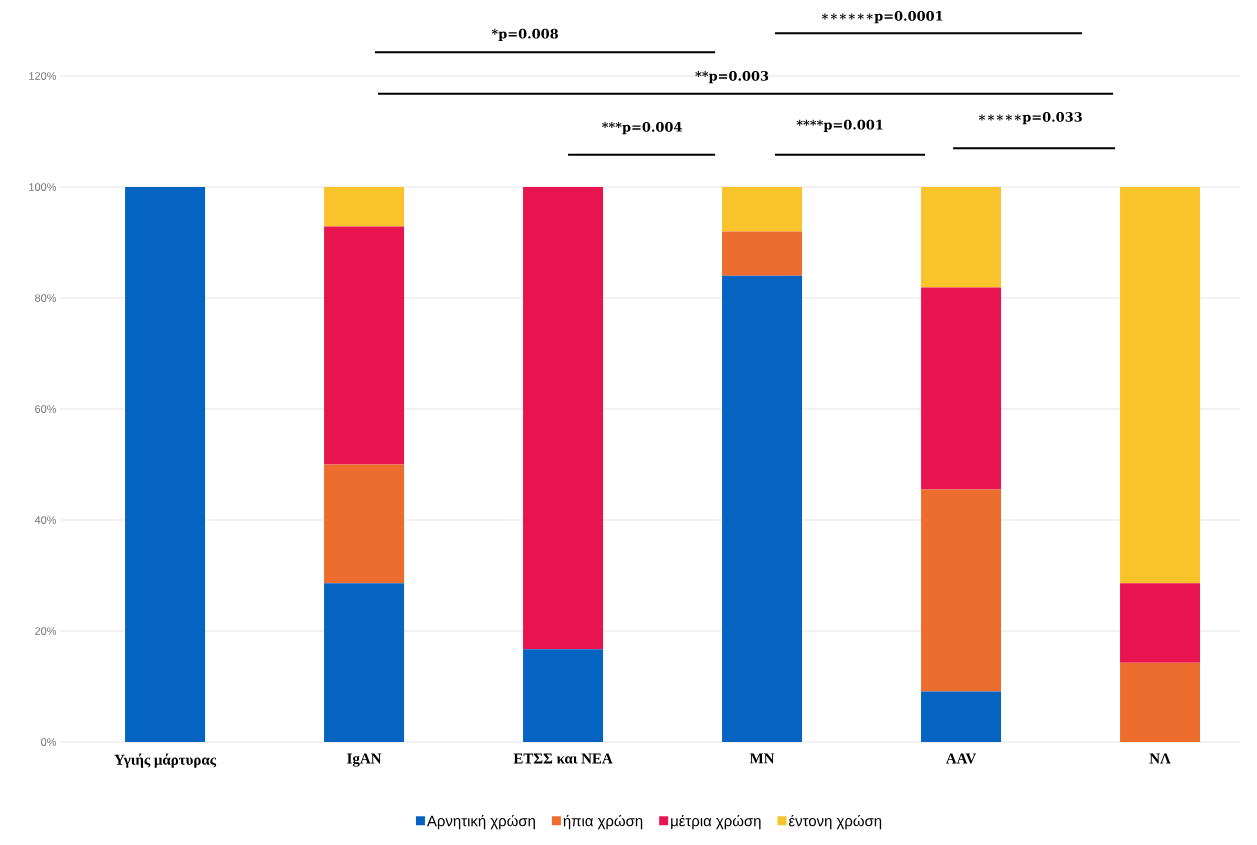 Image resolution: width=1257 pixels, height=845 pixels. I want to click on legend-label: Αρνητική χρώση, so click(480, 822).